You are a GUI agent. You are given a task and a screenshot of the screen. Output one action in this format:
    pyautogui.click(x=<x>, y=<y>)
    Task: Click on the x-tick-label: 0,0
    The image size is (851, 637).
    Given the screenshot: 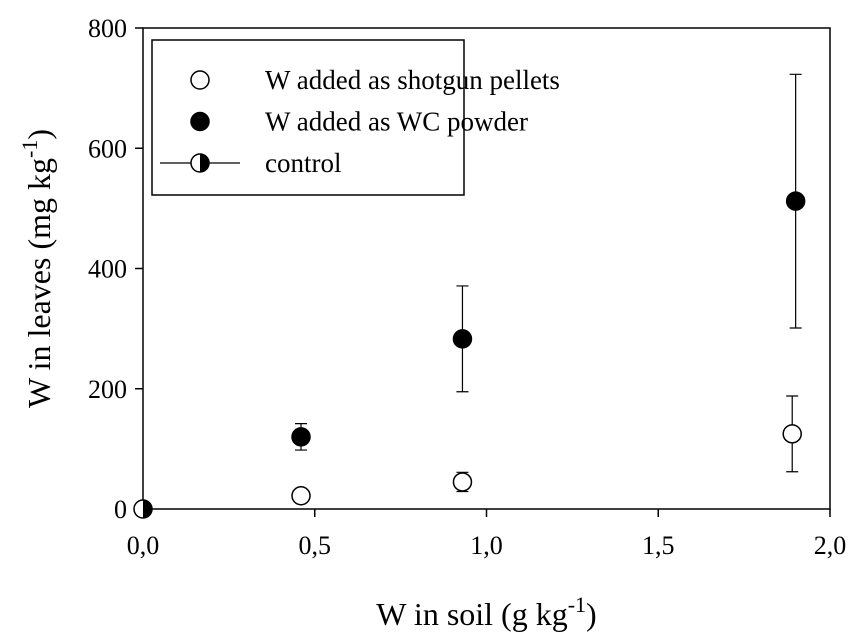 What is the action you would take?
    pyautogui.click(x=143, y=545)
    